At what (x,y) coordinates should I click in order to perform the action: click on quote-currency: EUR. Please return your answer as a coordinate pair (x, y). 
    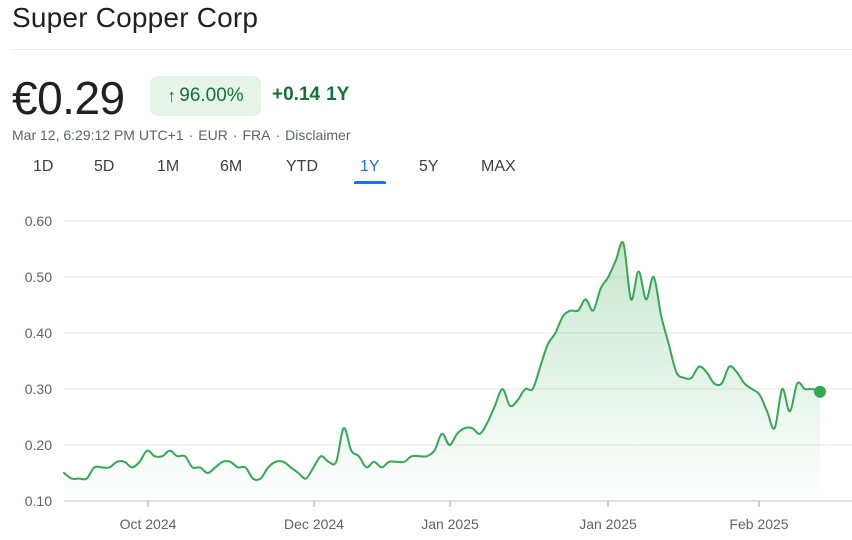
    Looking at the image, I should click on (213, 135).